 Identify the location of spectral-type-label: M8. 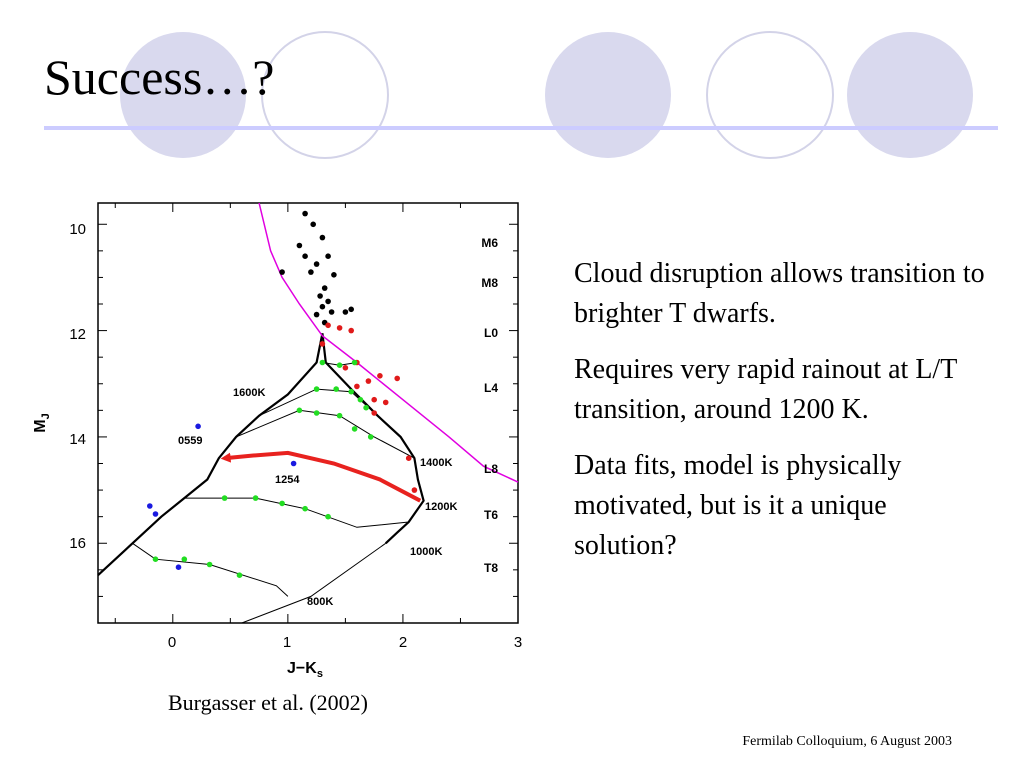
(489, 283).